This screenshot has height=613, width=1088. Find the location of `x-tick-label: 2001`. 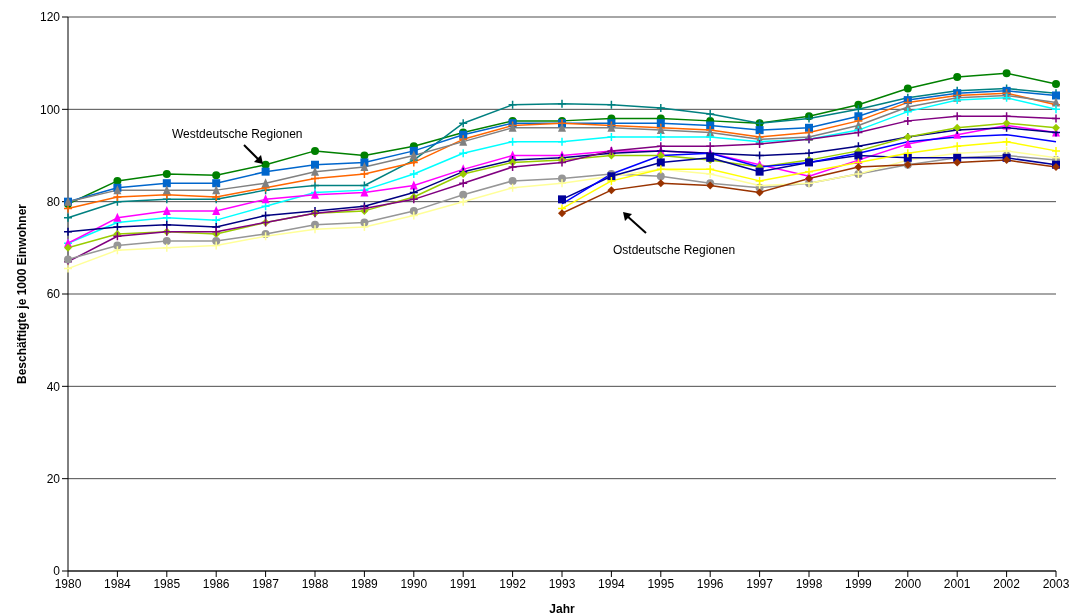

x-tick-label: 2001 is located at coordinates (957, 583).